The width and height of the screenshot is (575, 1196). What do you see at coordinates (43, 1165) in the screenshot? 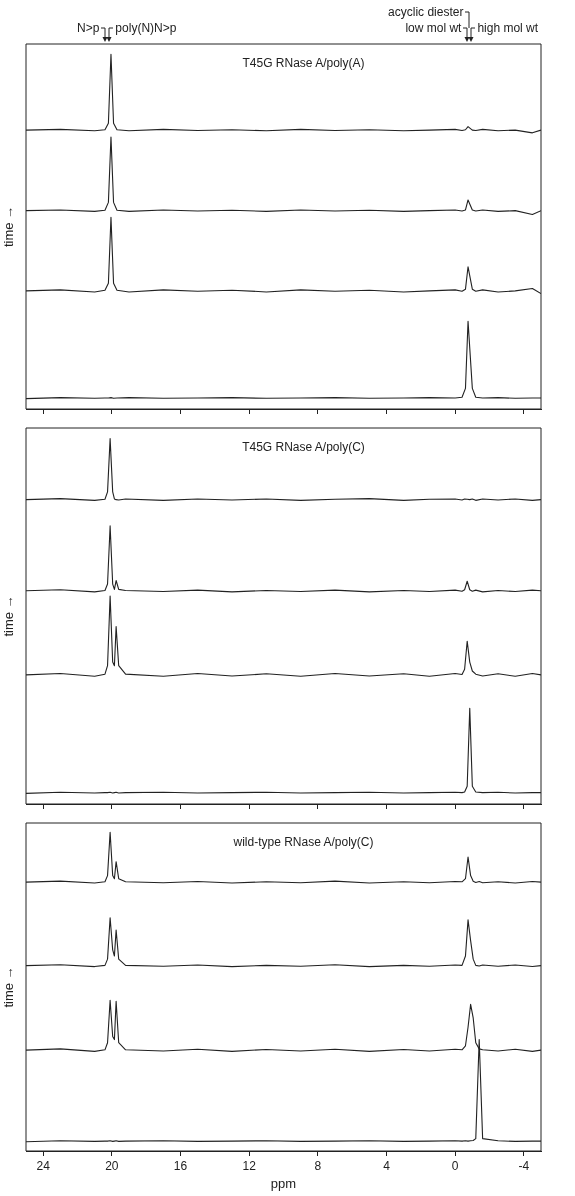
I see `x-tick-label: 24` at bounding box center [43, 1165].